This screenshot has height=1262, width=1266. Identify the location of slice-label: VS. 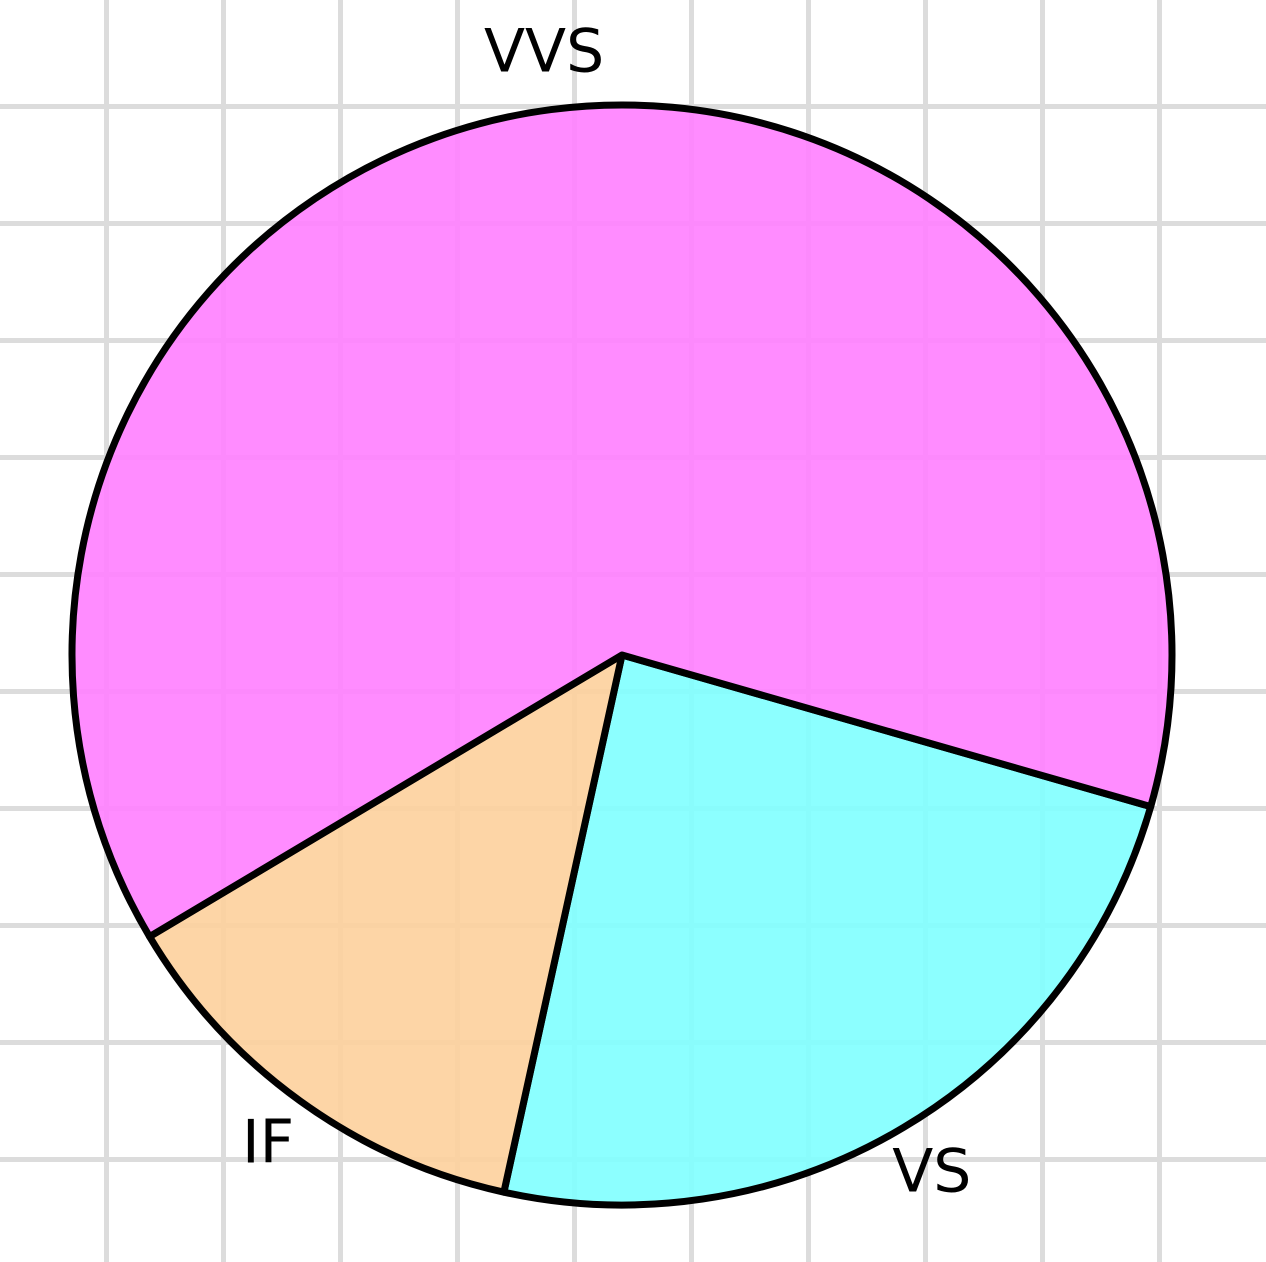
(931, 1171).